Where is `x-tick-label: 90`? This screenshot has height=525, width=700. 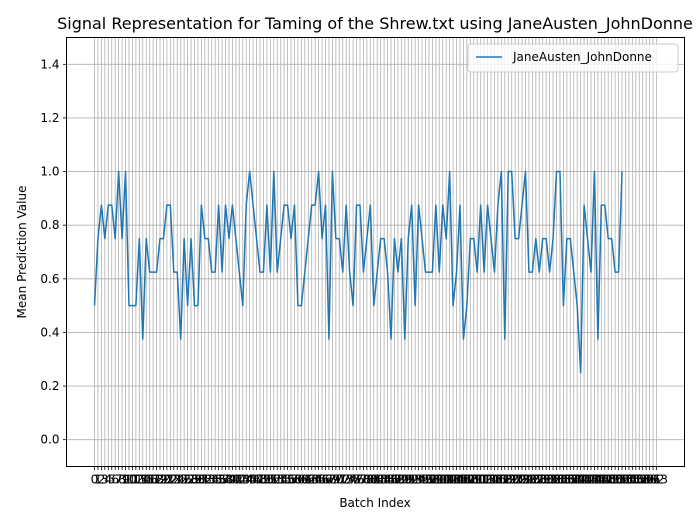 x-tick-label: 90 is located at coordinates (404, 480).